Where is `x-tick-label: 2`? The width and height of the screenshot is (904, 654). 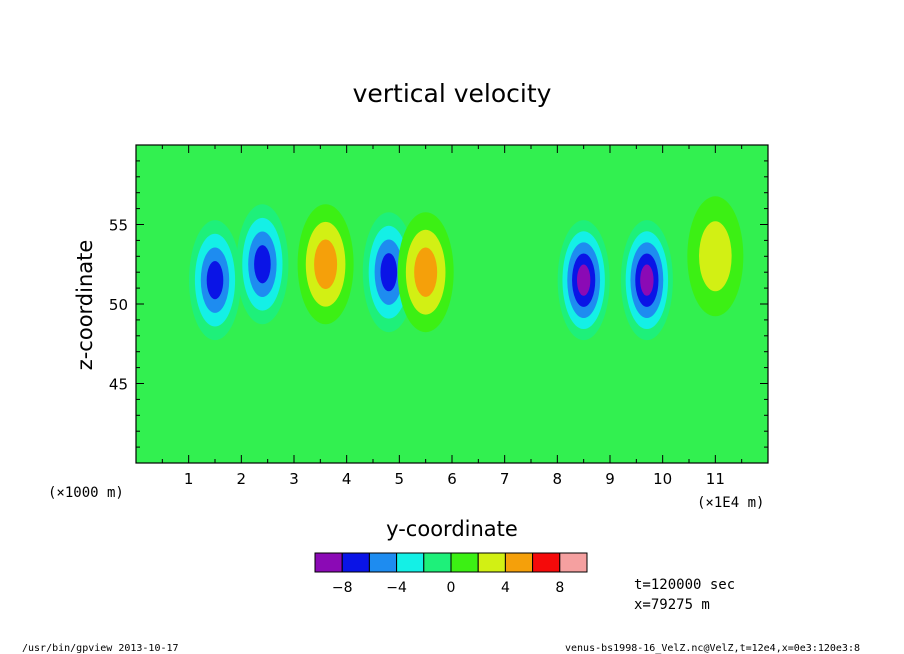
x-tick-label: 2 is located at coordinates (242, 479).